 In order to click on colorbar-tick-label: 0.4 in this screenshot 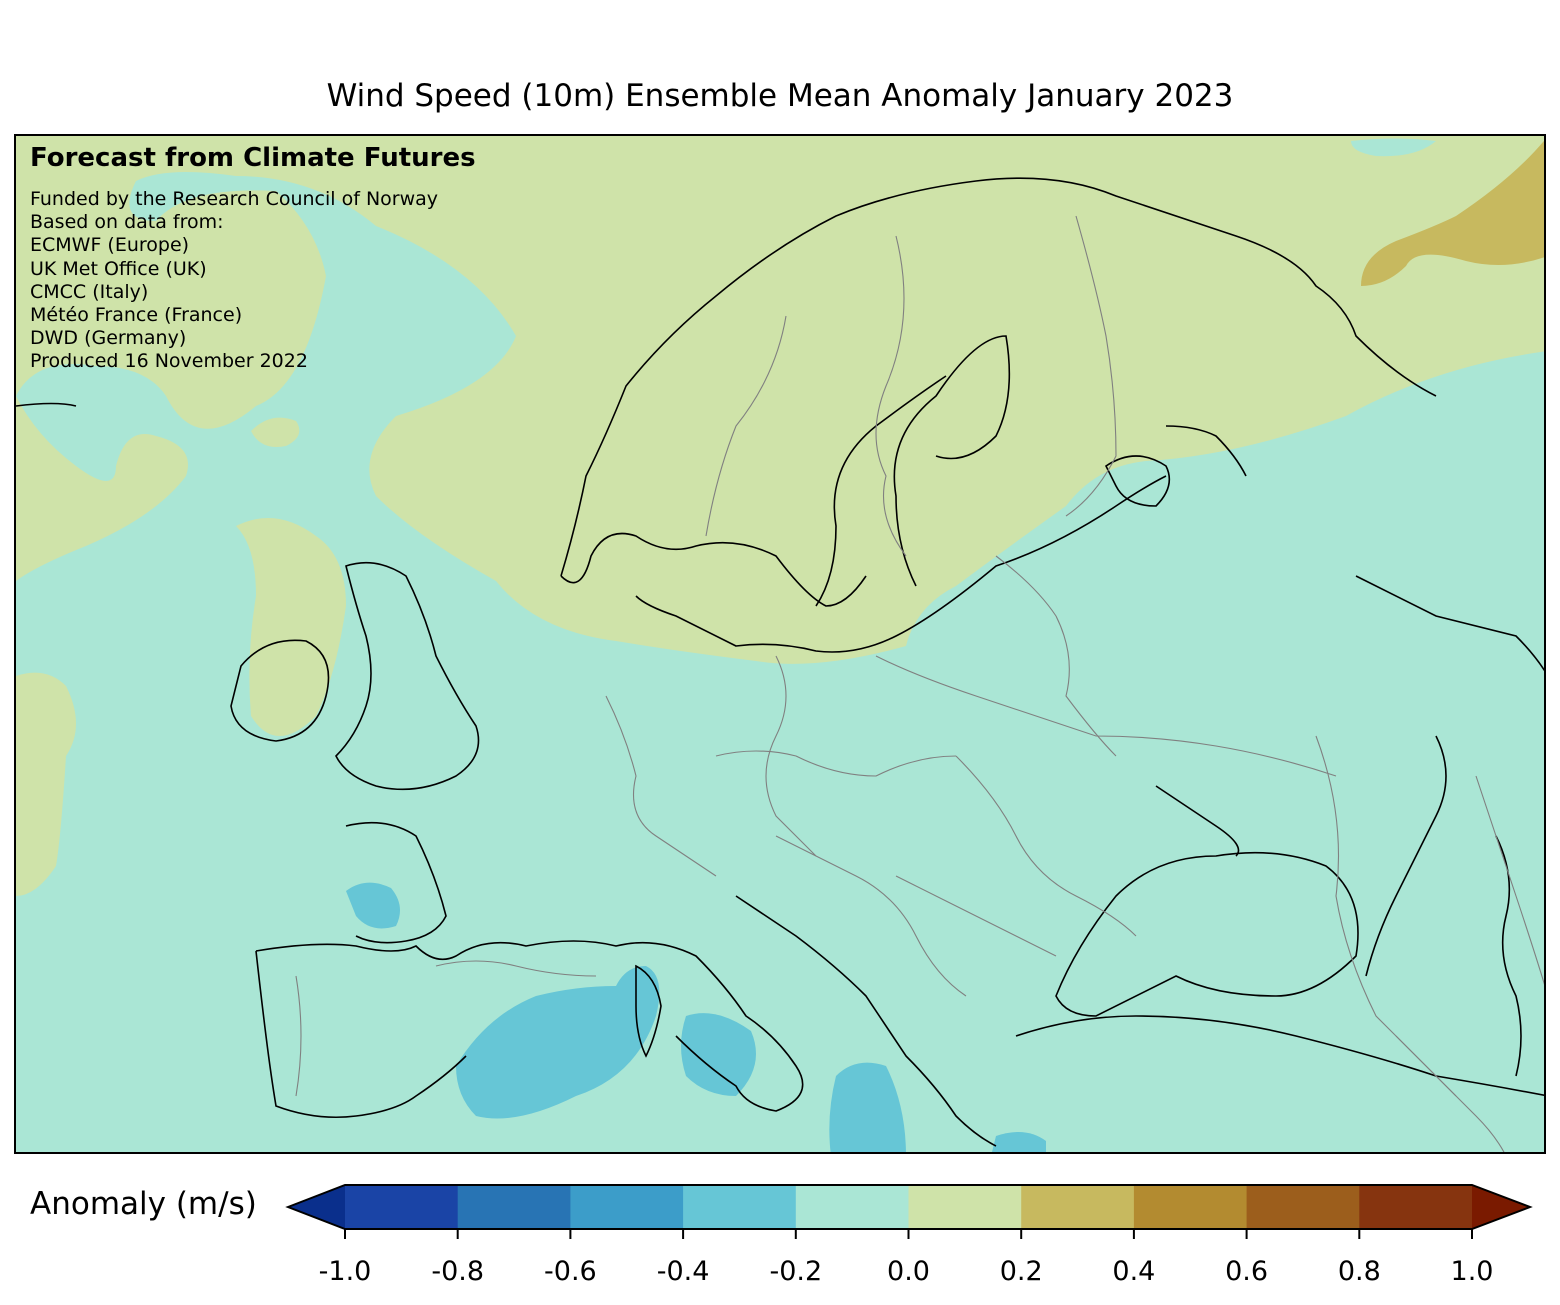, I will do `click(1134, 1271)`.